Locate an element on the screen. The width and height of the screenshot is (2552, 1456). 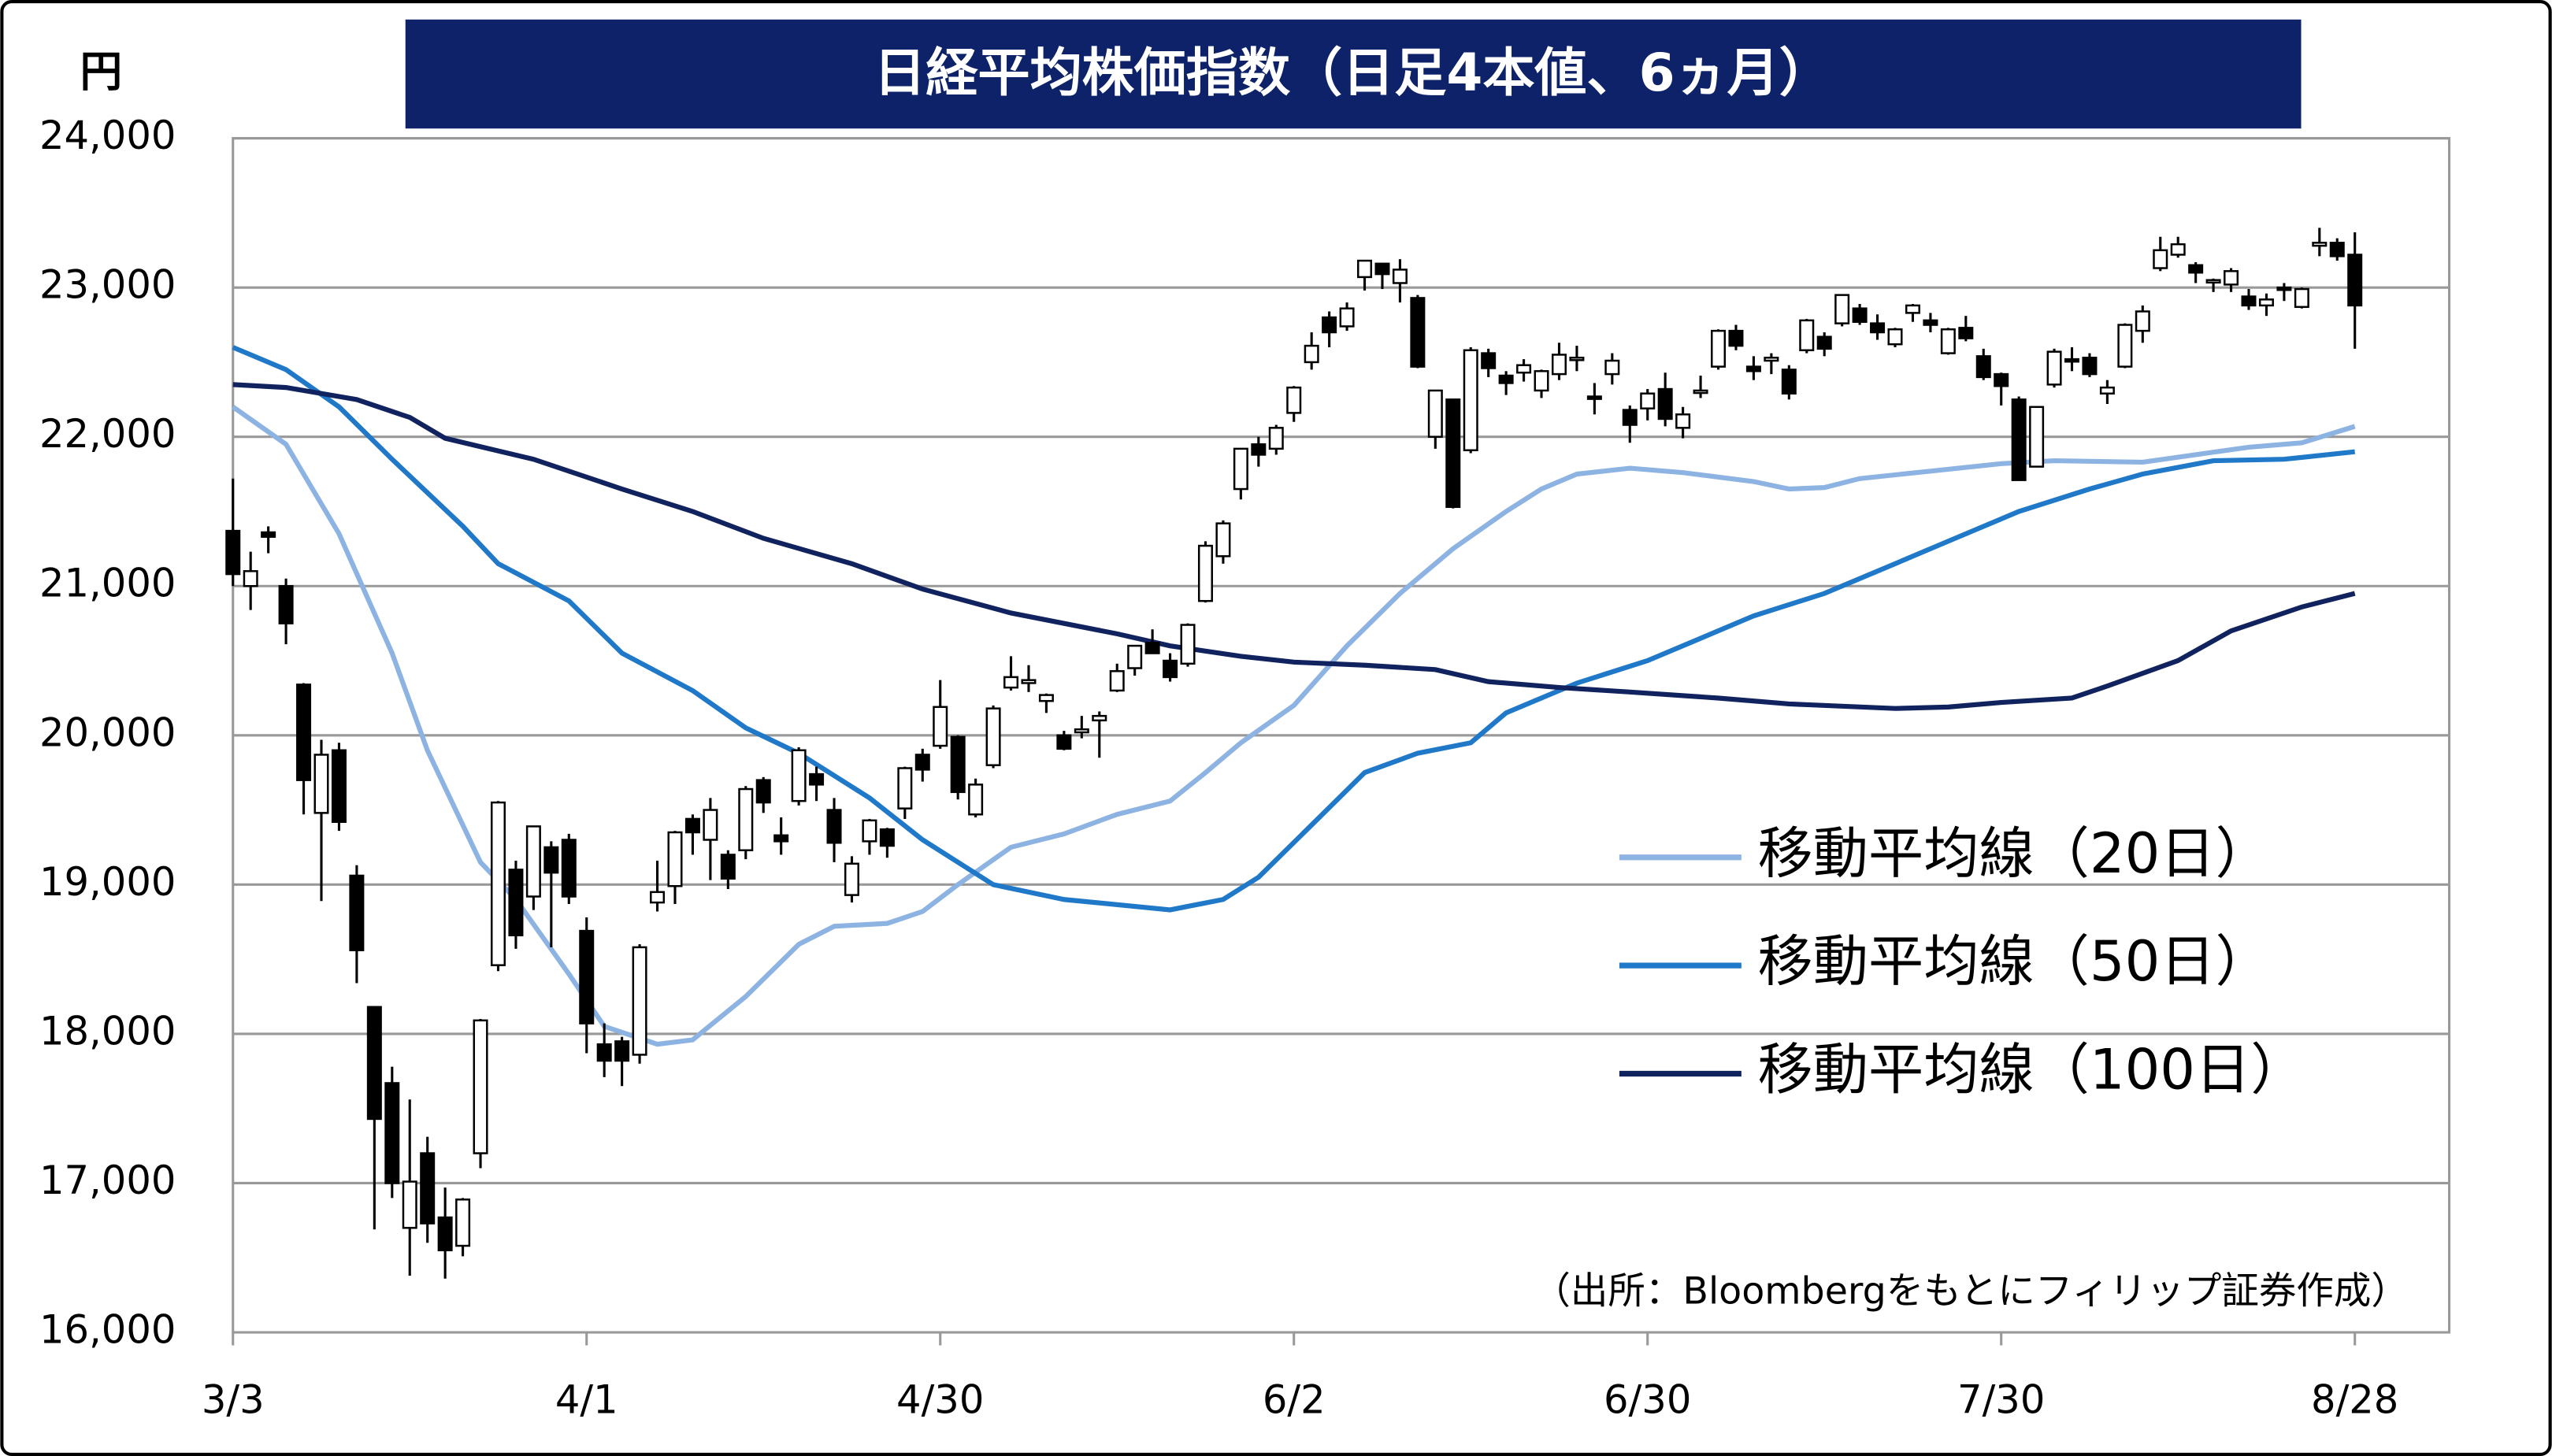
y-tick-label: 23,000 is located at coordinates (108, 285).